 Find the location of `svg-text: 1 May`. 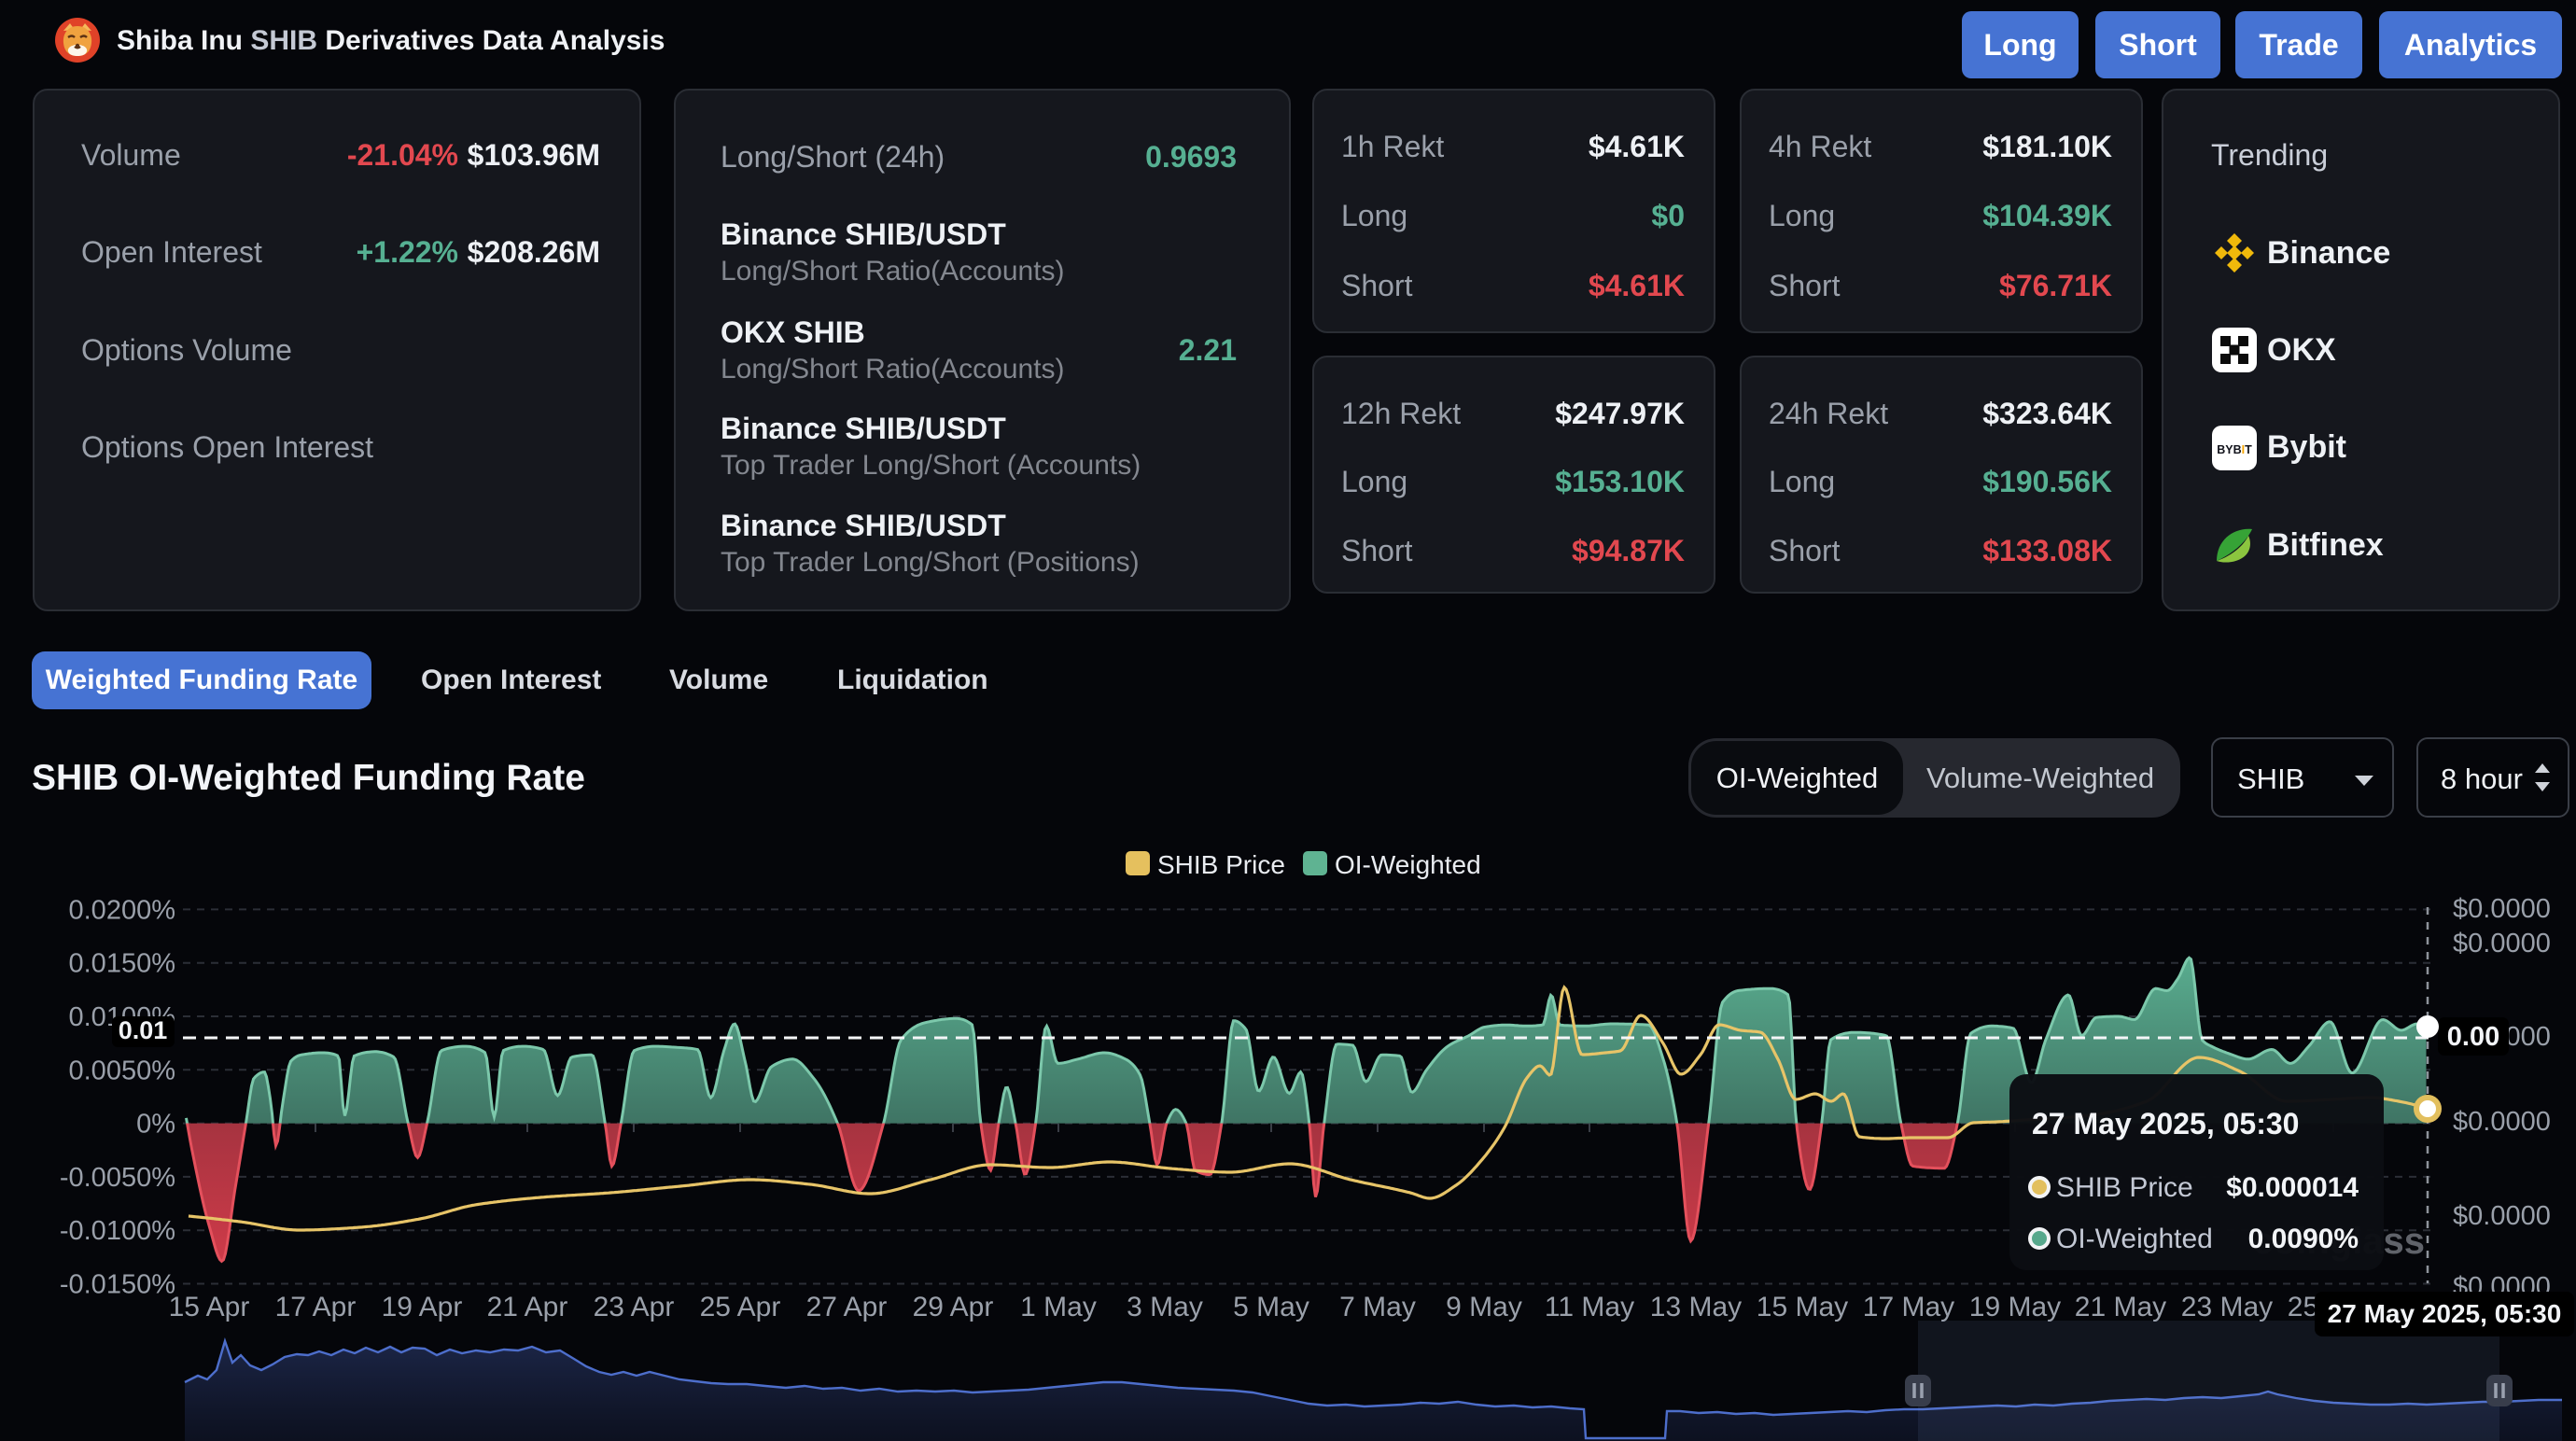

svg-text: 1 May is located at coordinates (1058, 1307).